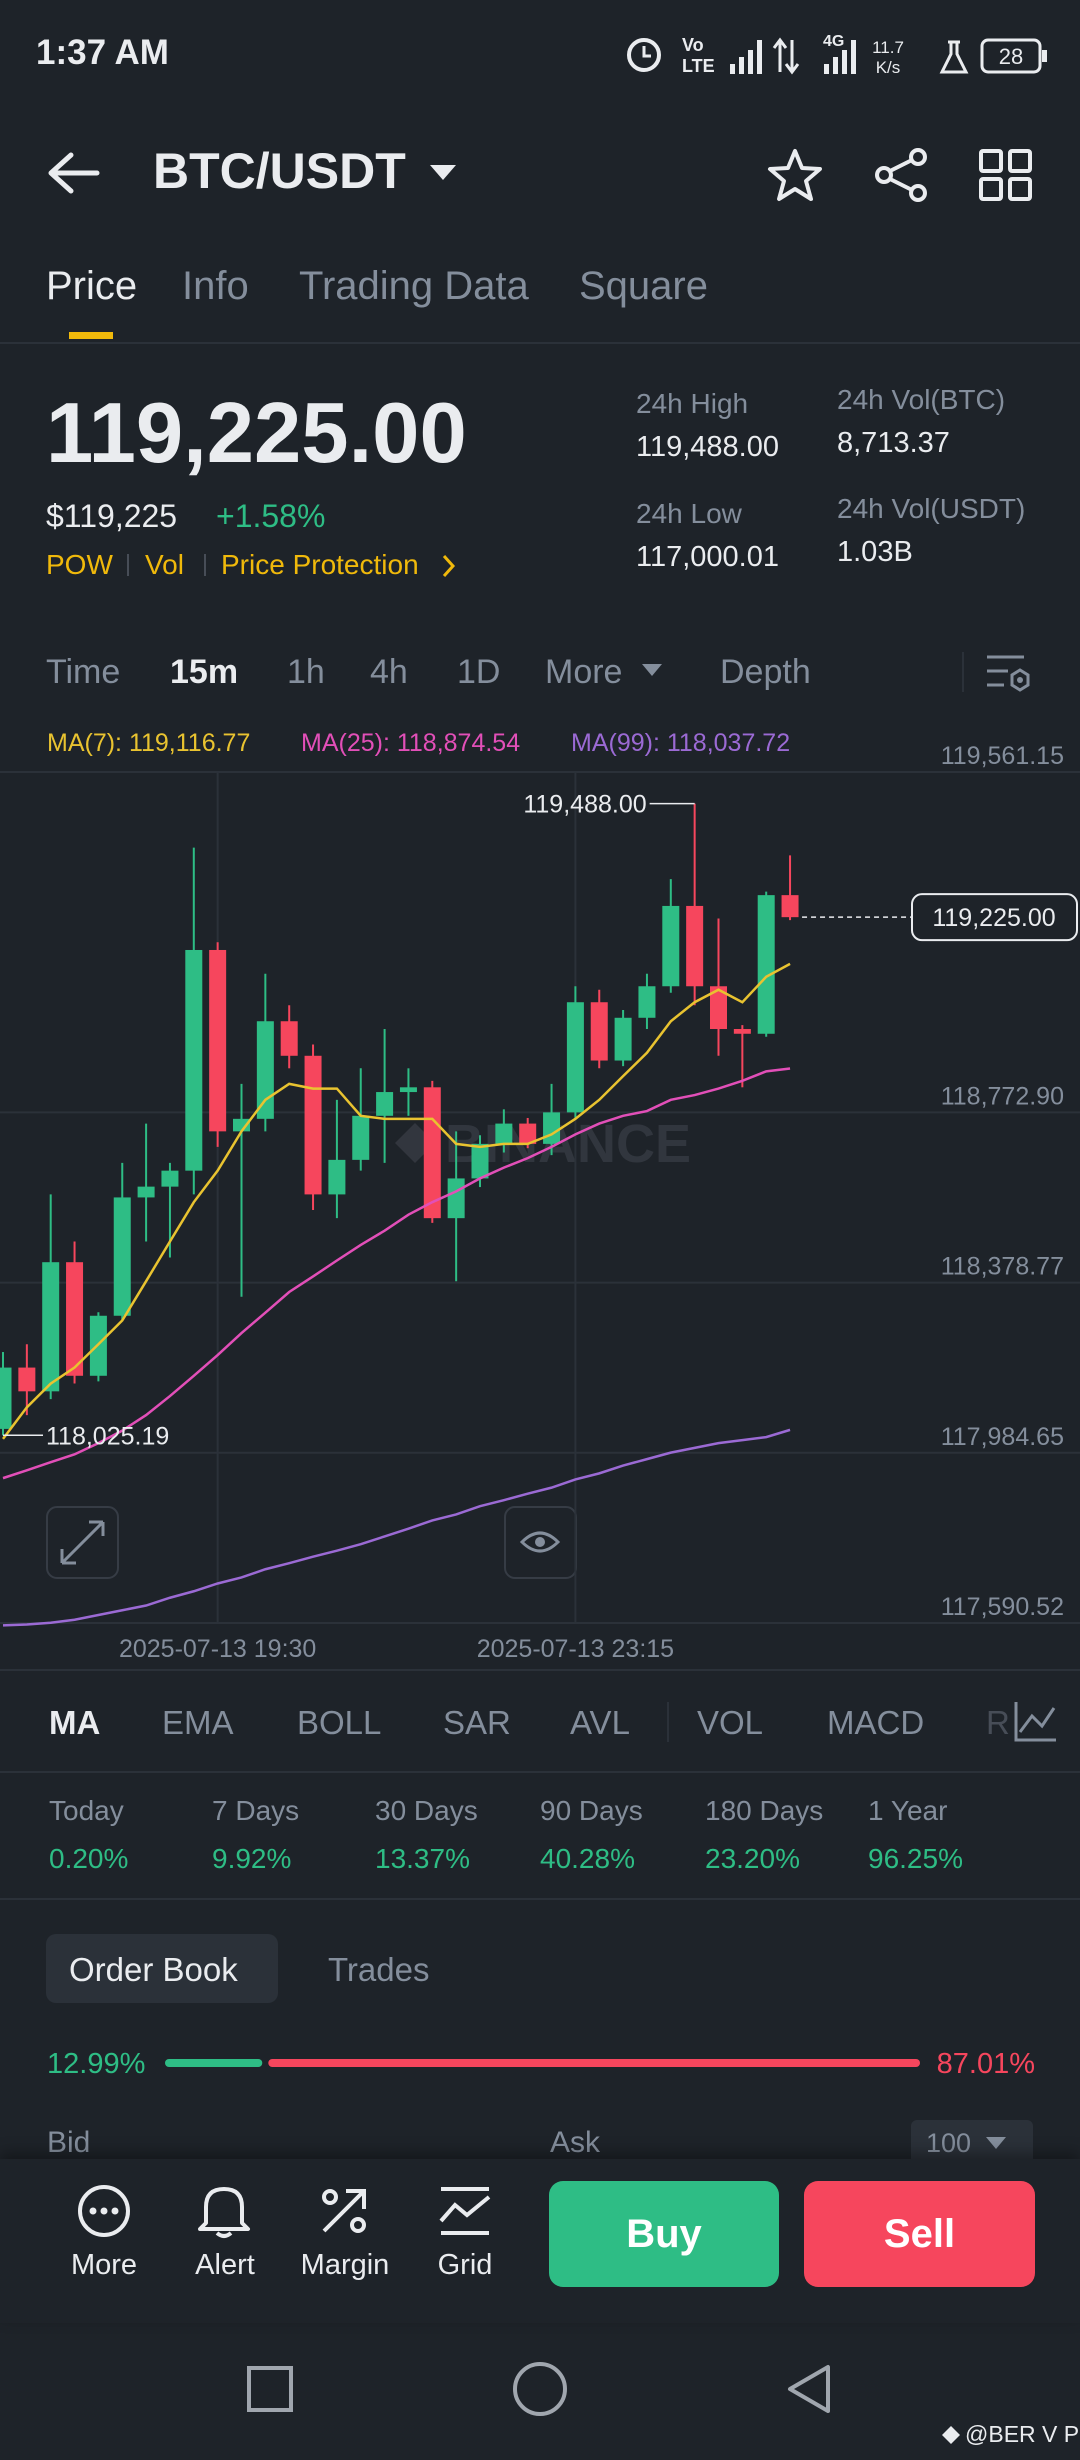  I want to click on indicator: MACD, so click(876, 1722).